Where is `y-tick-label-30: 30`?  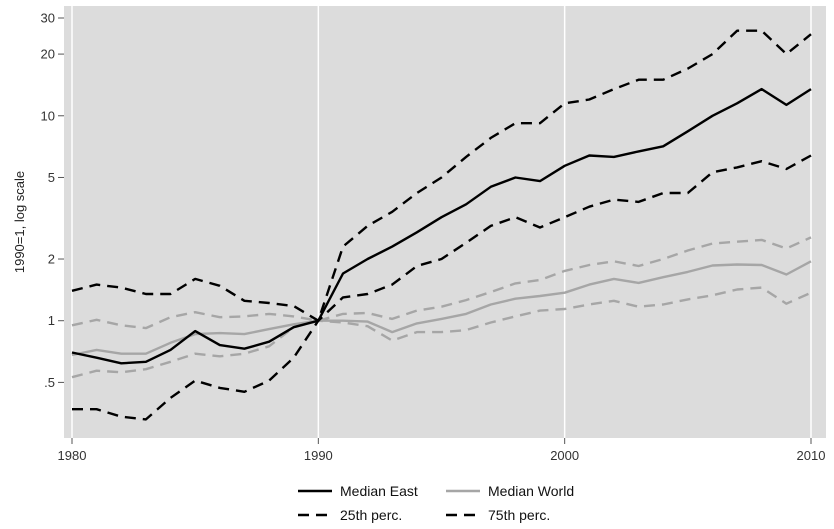
y-tick-label-30: 30 is located at coordinates (48, 18).